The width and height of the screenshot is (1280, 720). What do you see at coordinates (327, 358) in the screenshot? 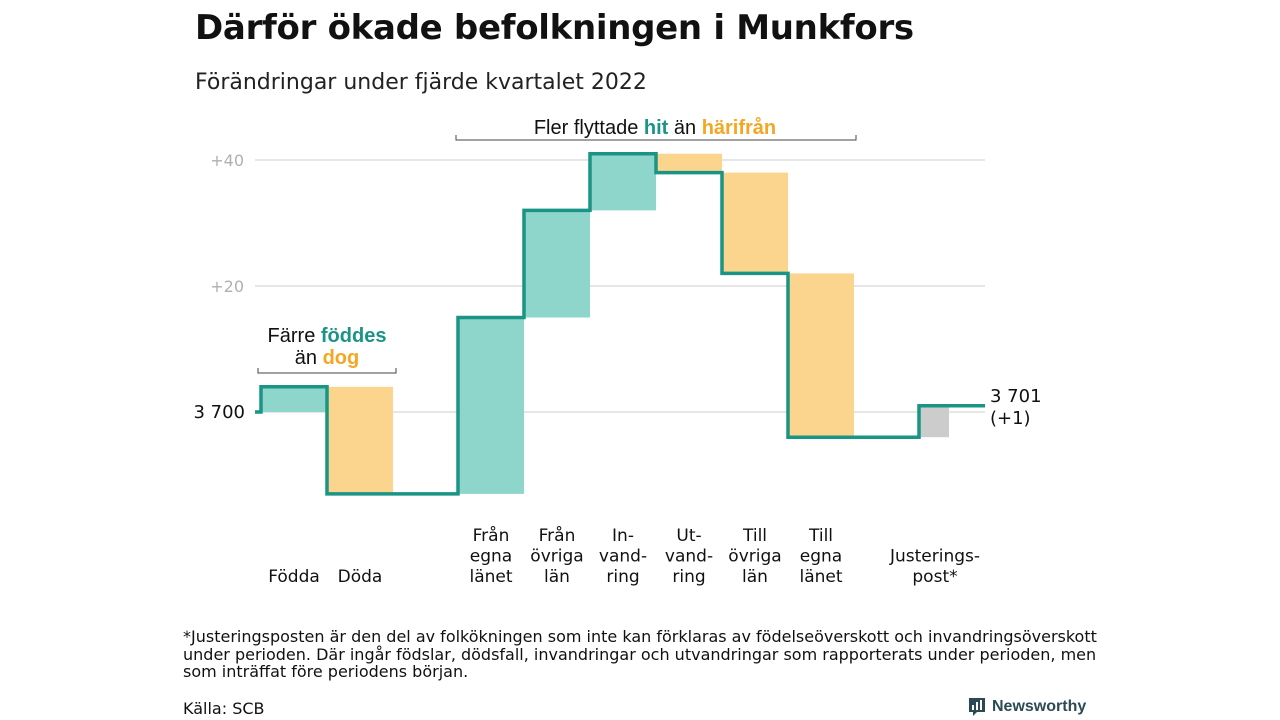
I see `annotation-births-deaths: än dog` at bounding box center [327, 358].